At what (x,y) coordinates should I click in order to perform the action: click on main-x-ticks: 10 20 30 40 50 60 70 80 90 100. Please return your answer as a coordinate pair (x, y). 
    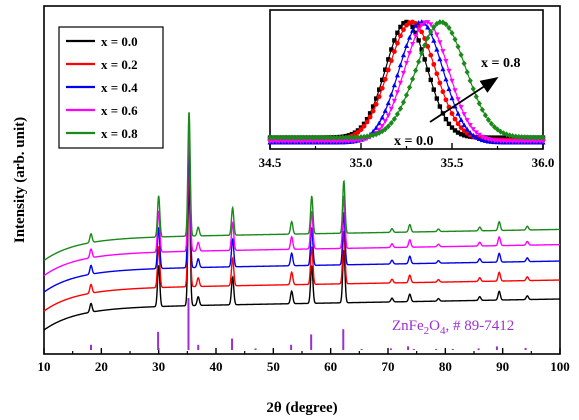
    Looking at the image, I should click on (304, 361).